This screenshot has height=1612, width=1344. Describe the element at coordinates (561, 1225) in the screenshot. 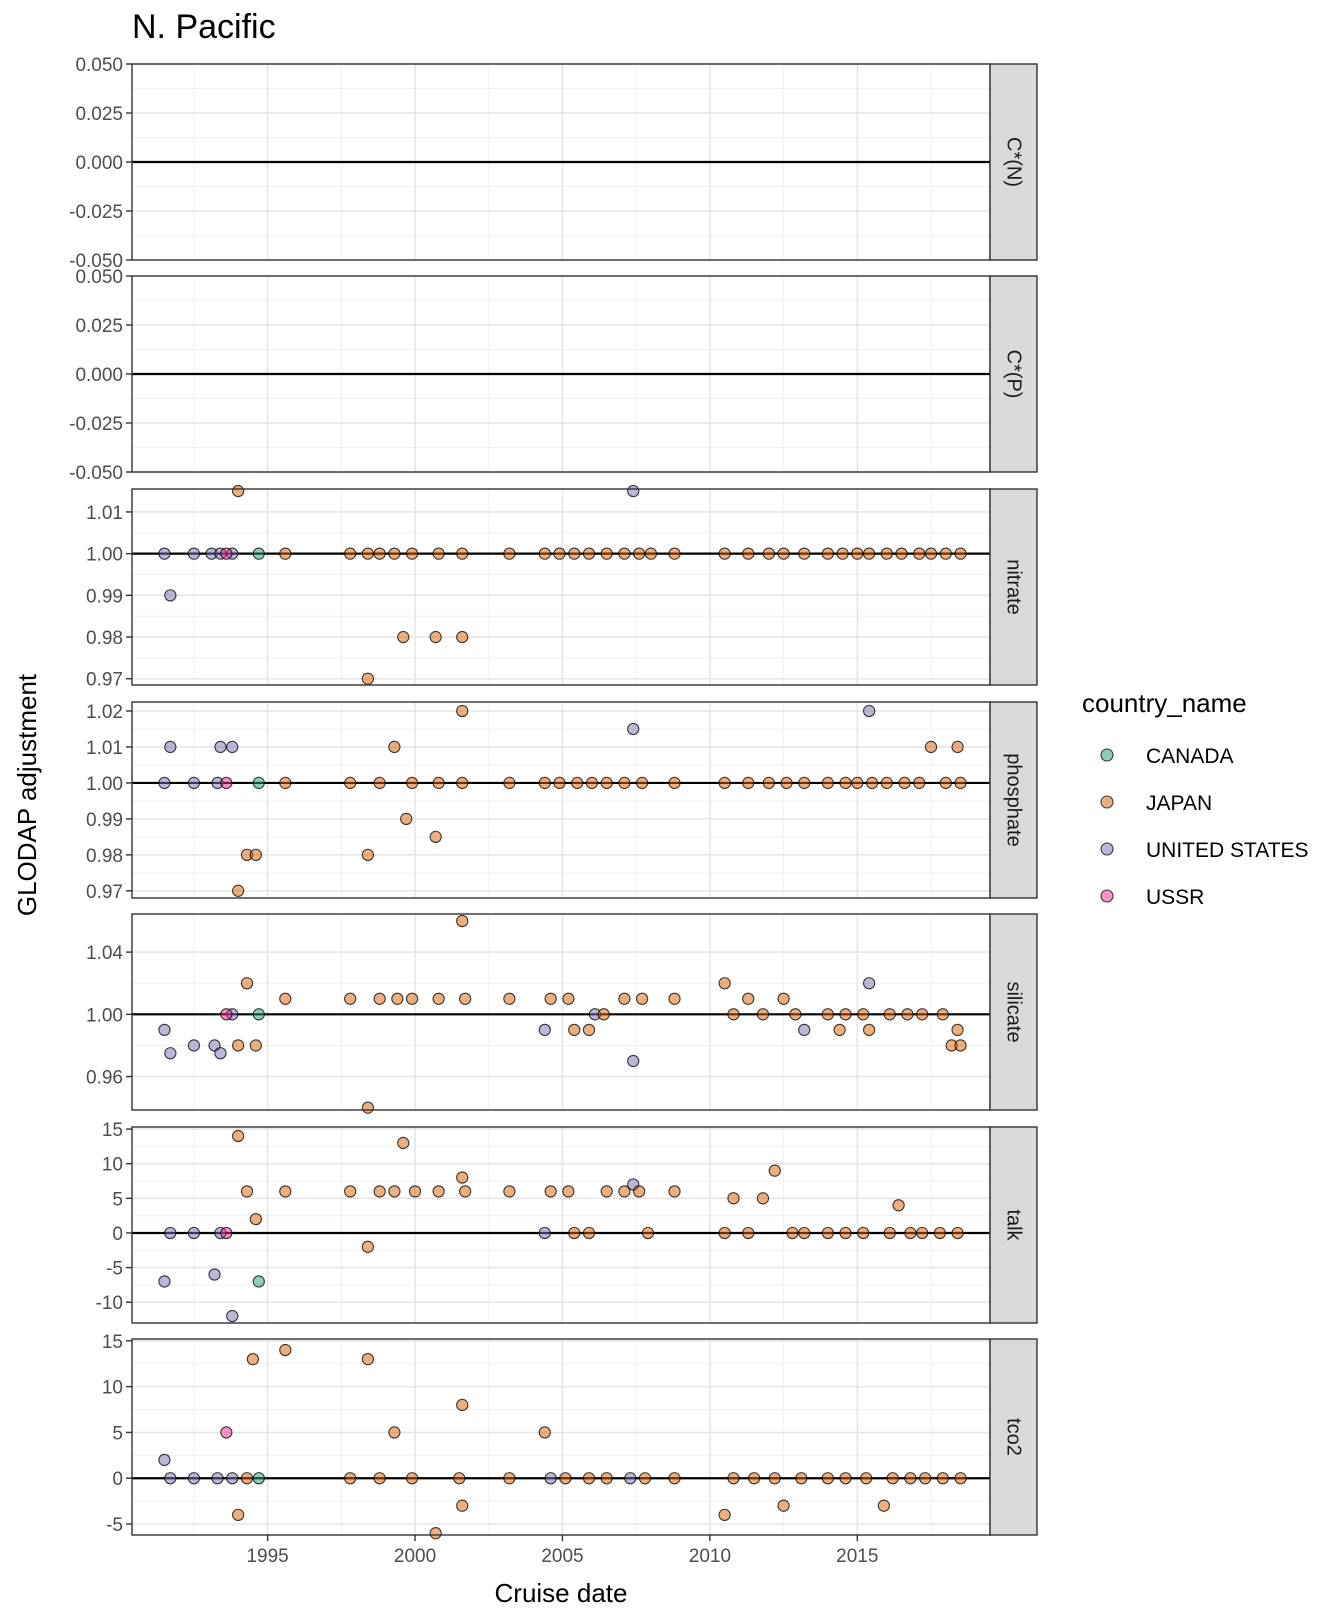

I see `panel-background` at that location.